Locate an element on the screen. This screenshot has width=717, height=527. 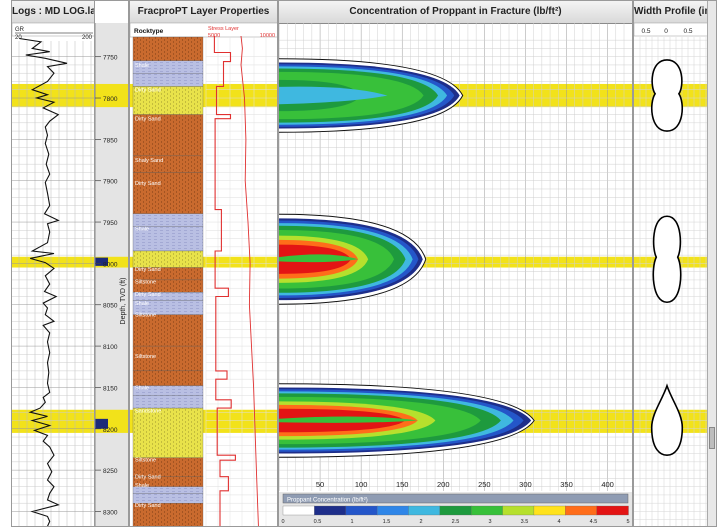
scrollbar-thumb is located at coordinates (712, 438).